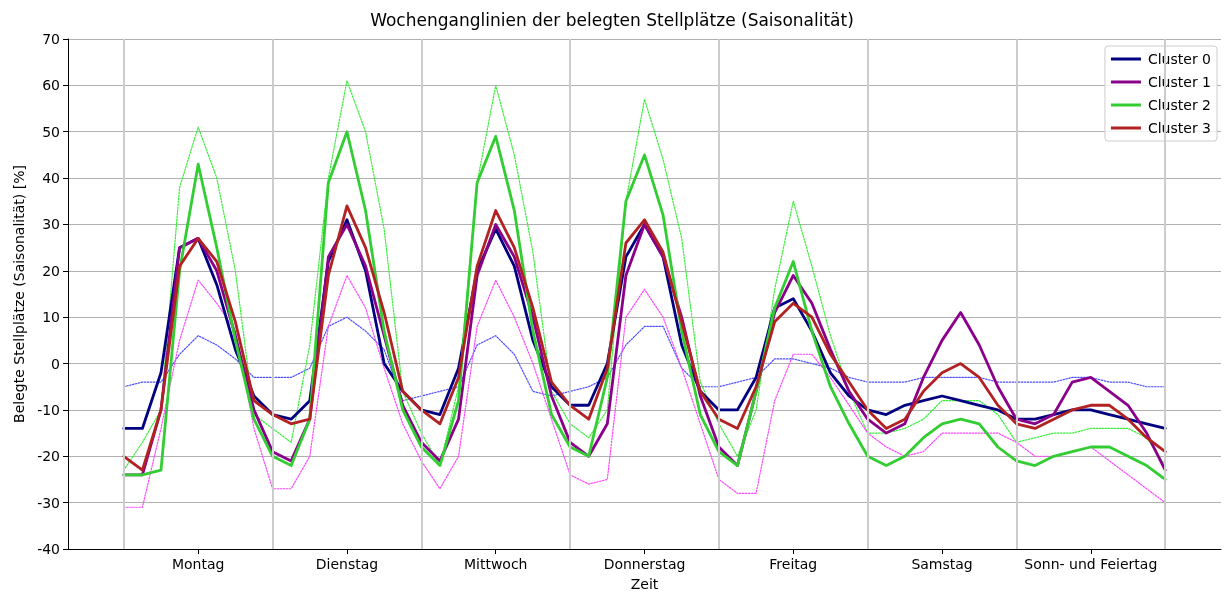 The width and height of the screenshot is (1224, 596). I want to click on x-tick-label: Donnerstag, so click(644, 564).